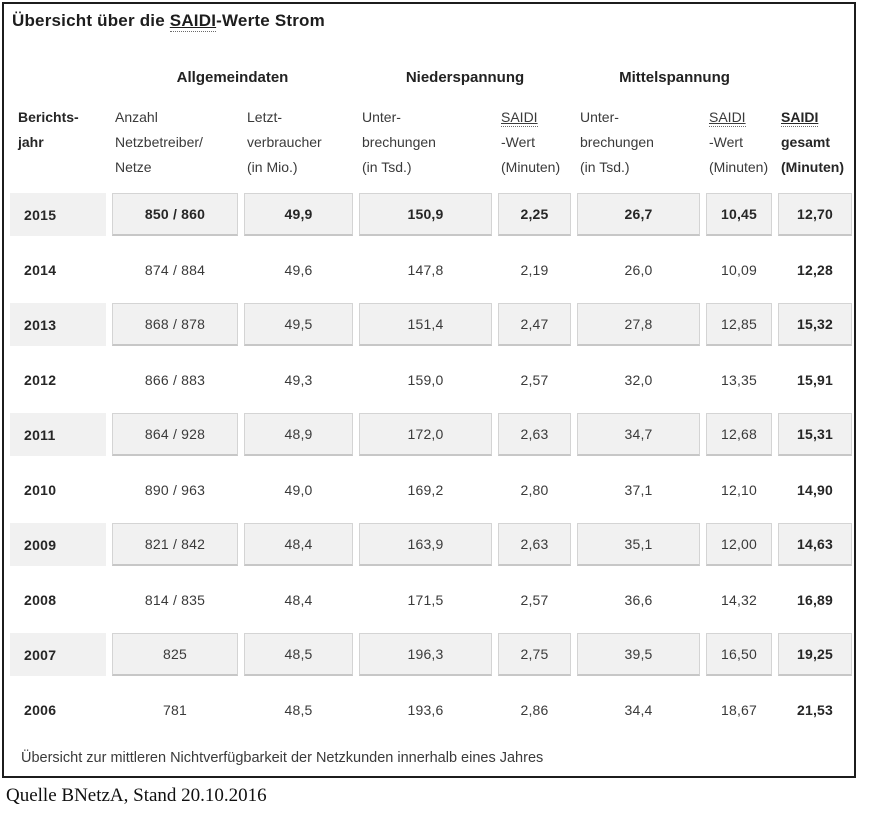  I want to click on data-cell: 193,6, so click(425, 709).